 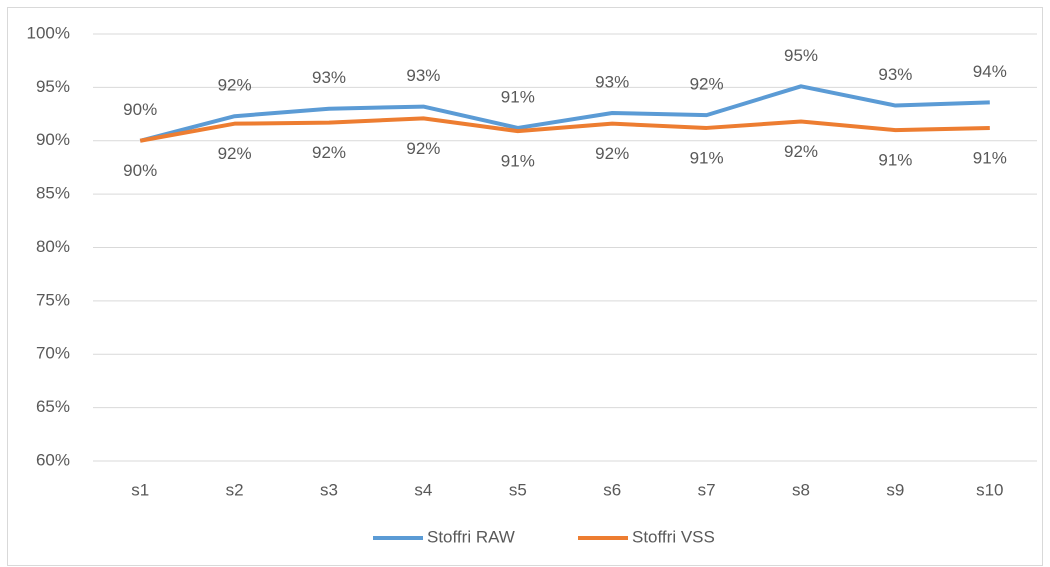 I want to click on x-tick-label: s6, so click(x=612, y=489).